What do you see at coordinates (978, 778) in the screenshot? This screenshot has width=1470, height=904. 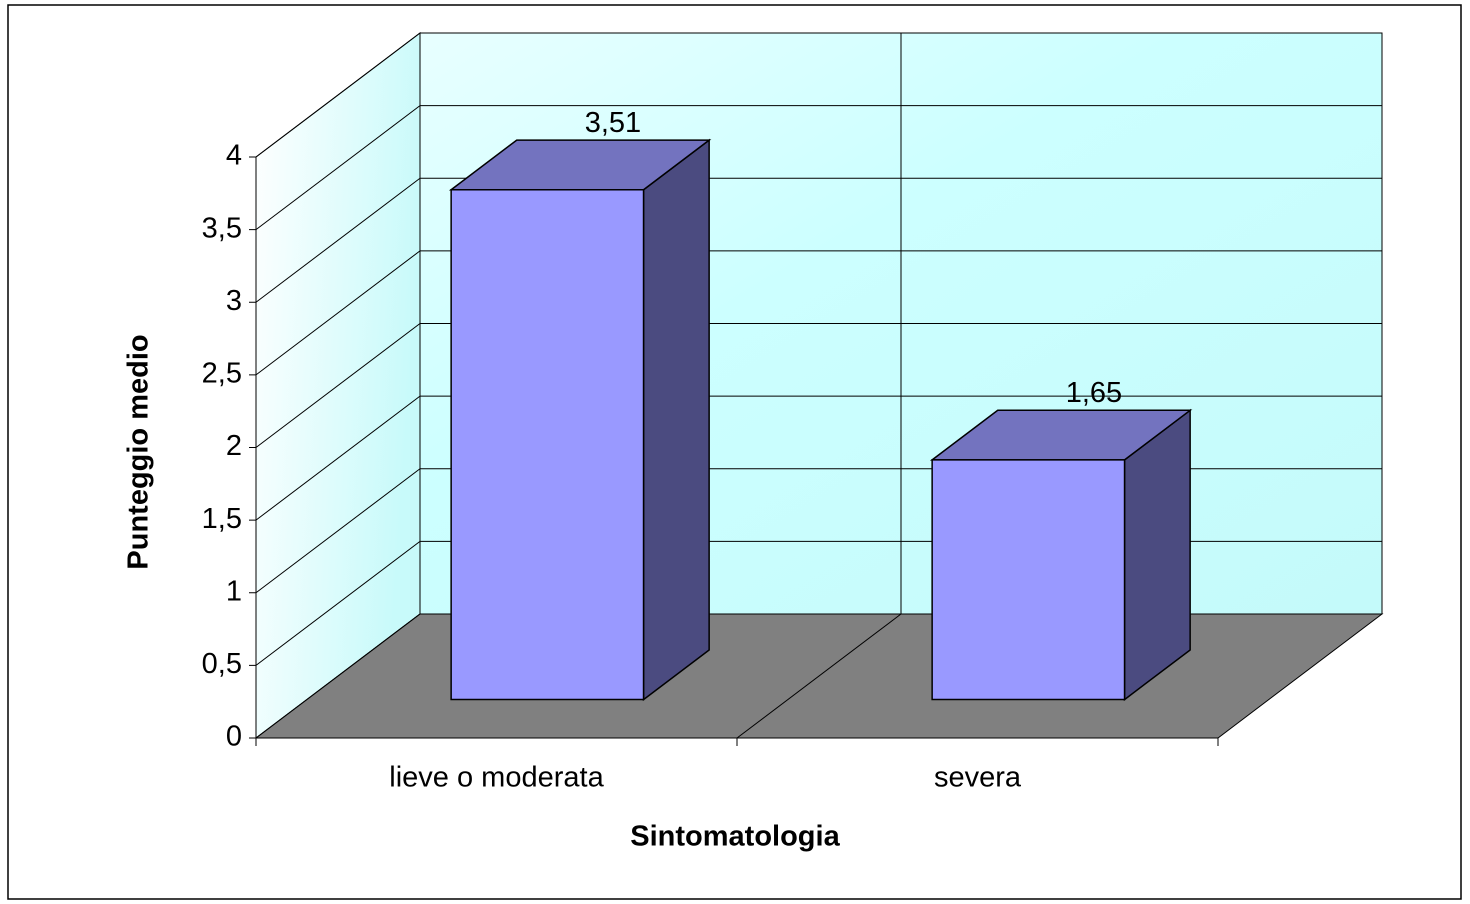 I see `x-tick-label: severa` at bounding box center [978, 778].